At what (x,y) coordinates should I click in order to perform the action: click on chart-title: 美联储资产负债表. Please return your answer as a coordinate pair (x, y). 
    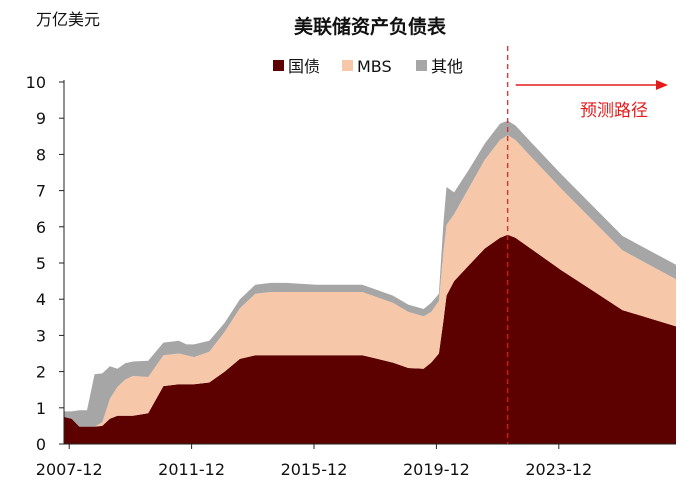
    Looking at the image, I should click on (370, 26).